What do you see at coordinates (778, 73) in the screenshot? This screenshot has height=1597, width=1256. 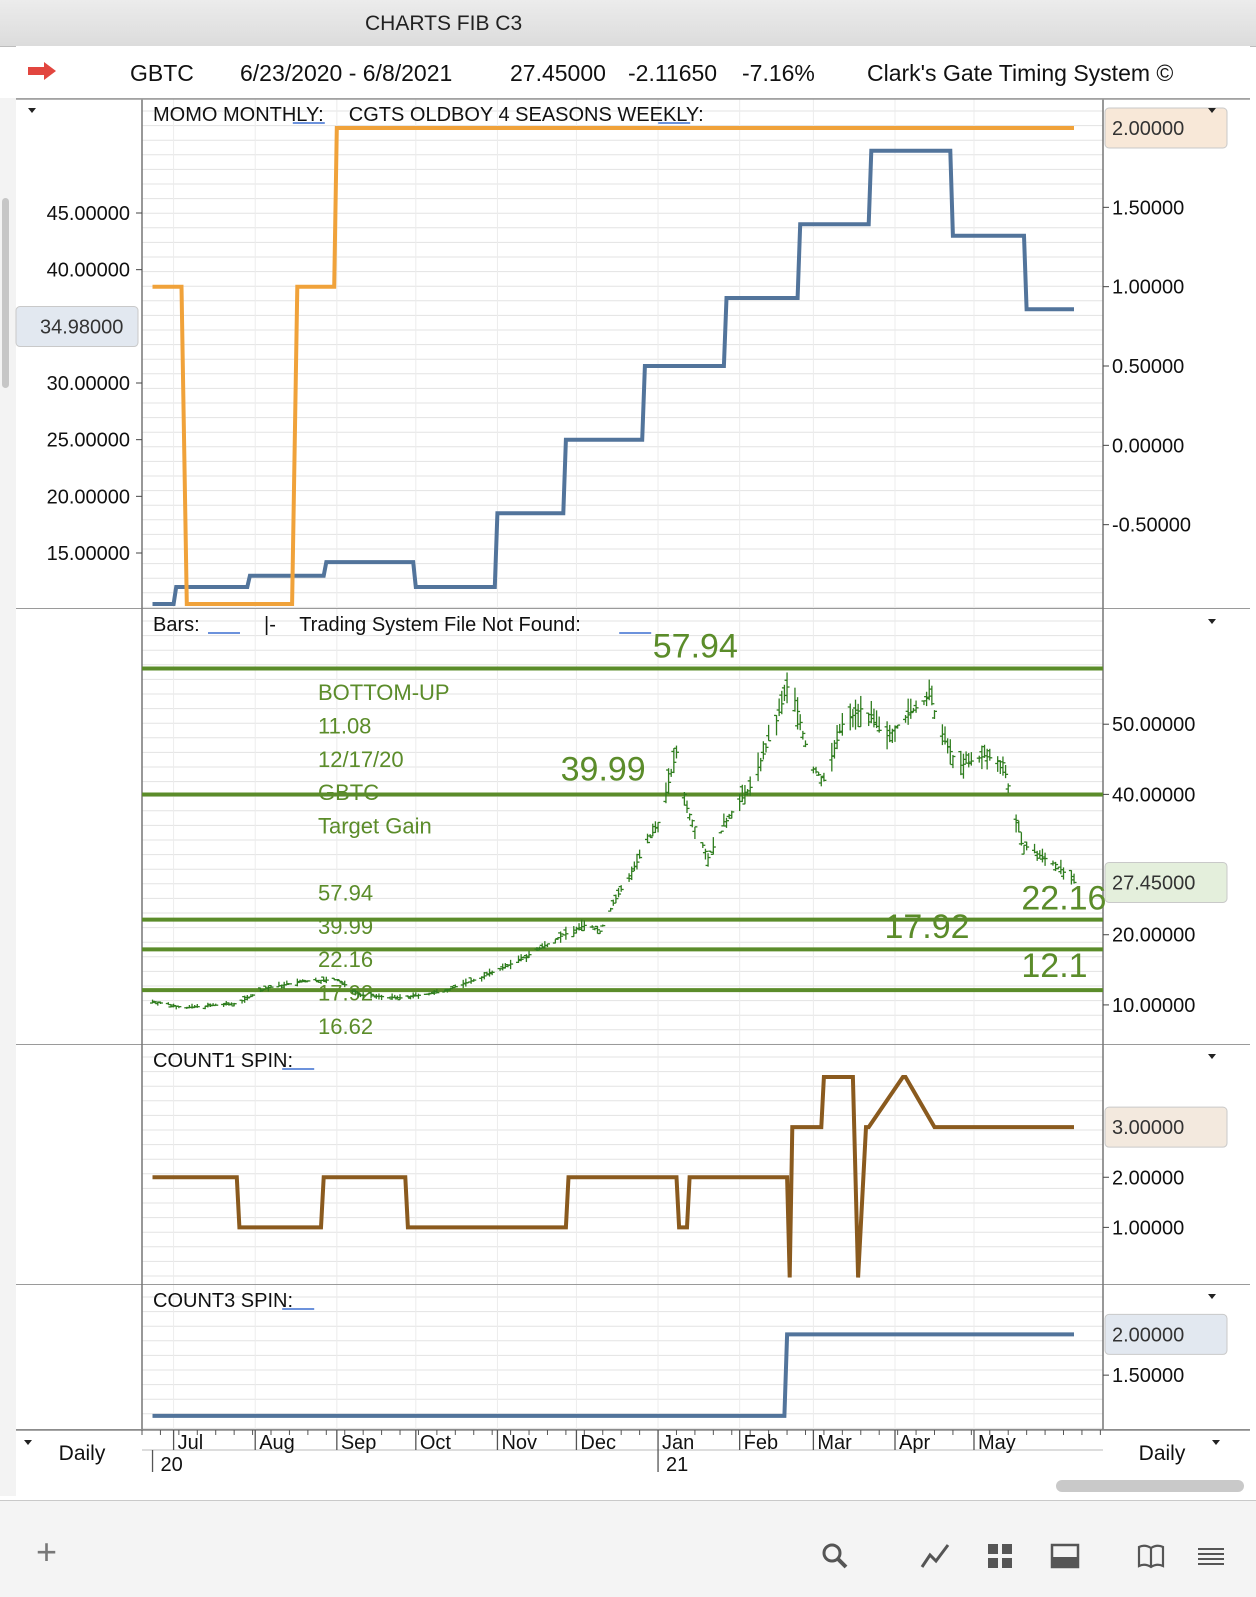 I see `price-change-percent: -7.16%` at bounding box center [778, 73].